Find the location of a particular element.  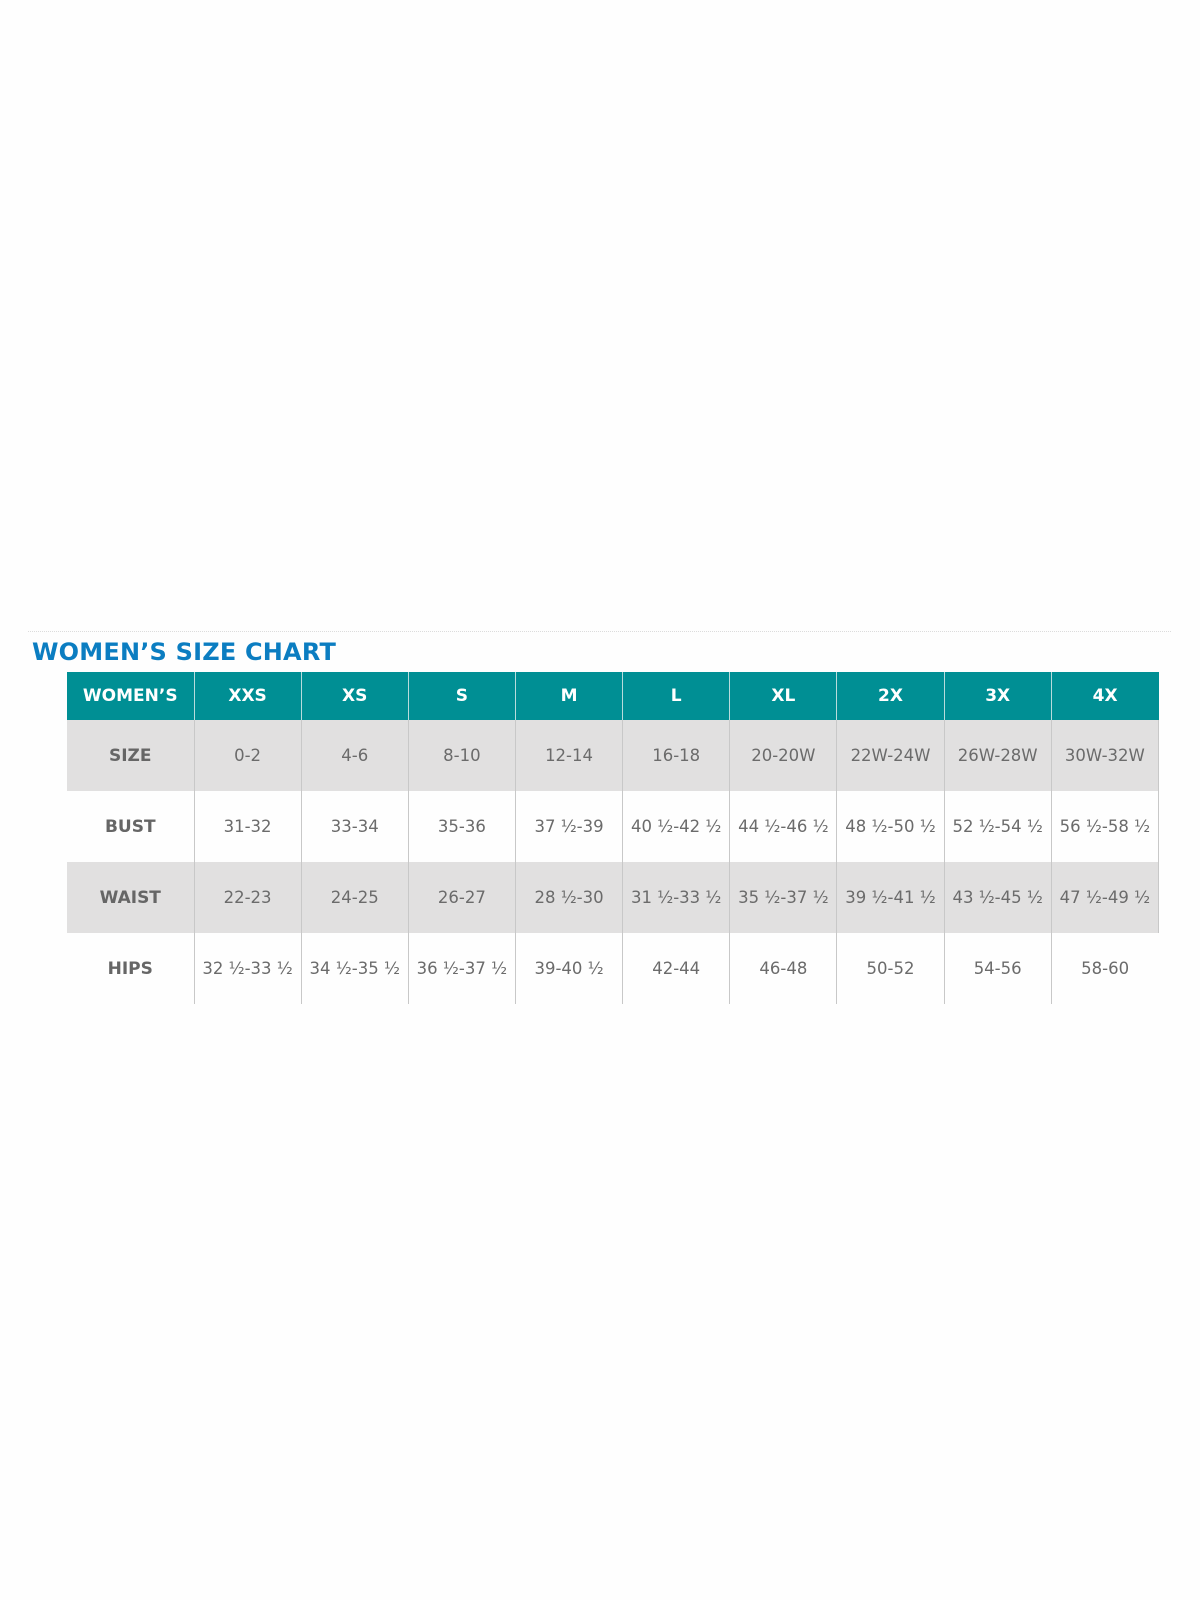

table-cell: 16-18 is located at coordinates (676, 755).